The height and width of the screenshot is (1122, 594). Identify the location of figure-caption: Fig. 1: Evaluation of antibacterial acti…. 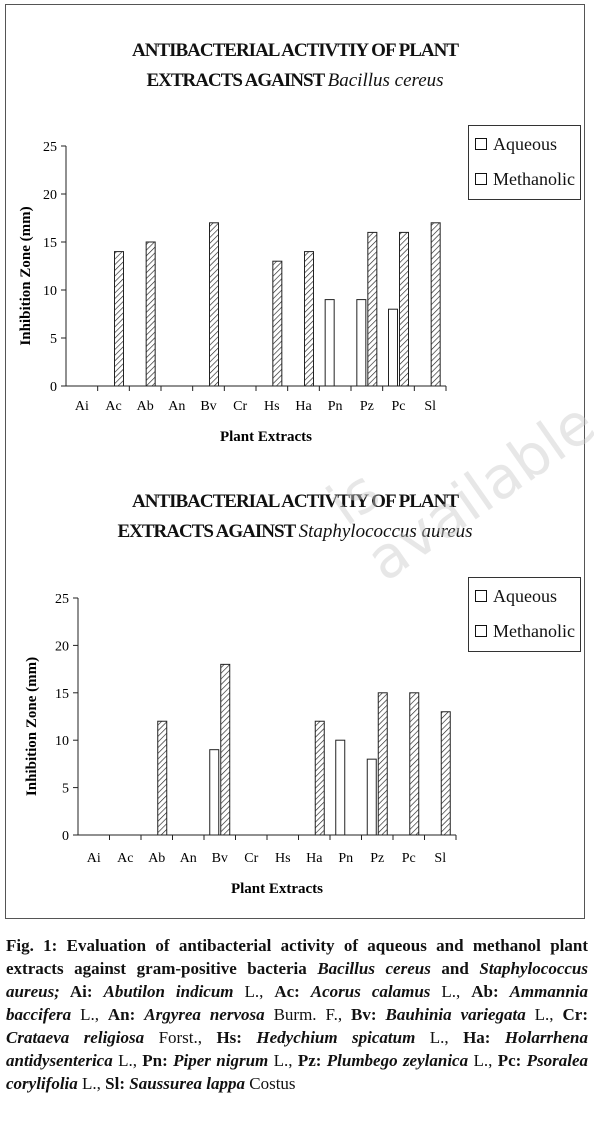
(297, 1014).